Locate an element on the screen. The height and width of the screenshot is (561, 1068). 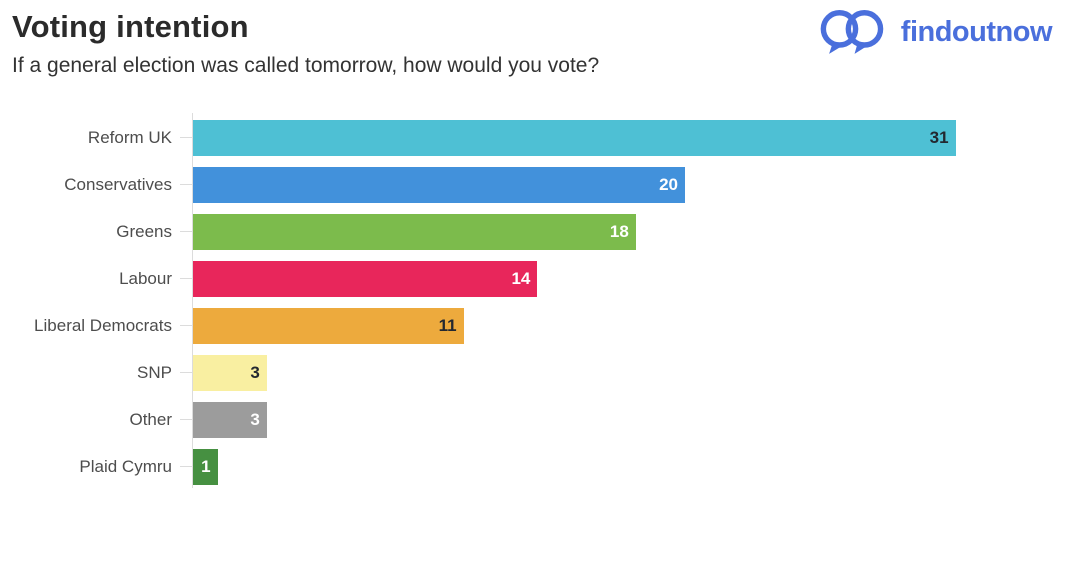
chart-row-reform-uk: Reform UK 31 is located at coordinates (534, 137).